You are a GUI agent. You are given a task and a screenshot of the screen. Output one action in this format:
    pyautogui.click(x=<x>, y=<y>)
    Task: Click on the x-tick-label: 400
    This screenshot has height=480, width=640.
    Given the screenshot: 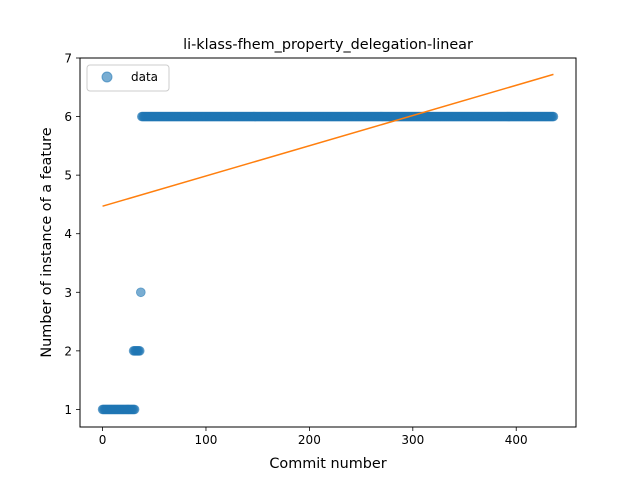 What is the action you would take?
    pyautogui.click(x=516, y=440)
    